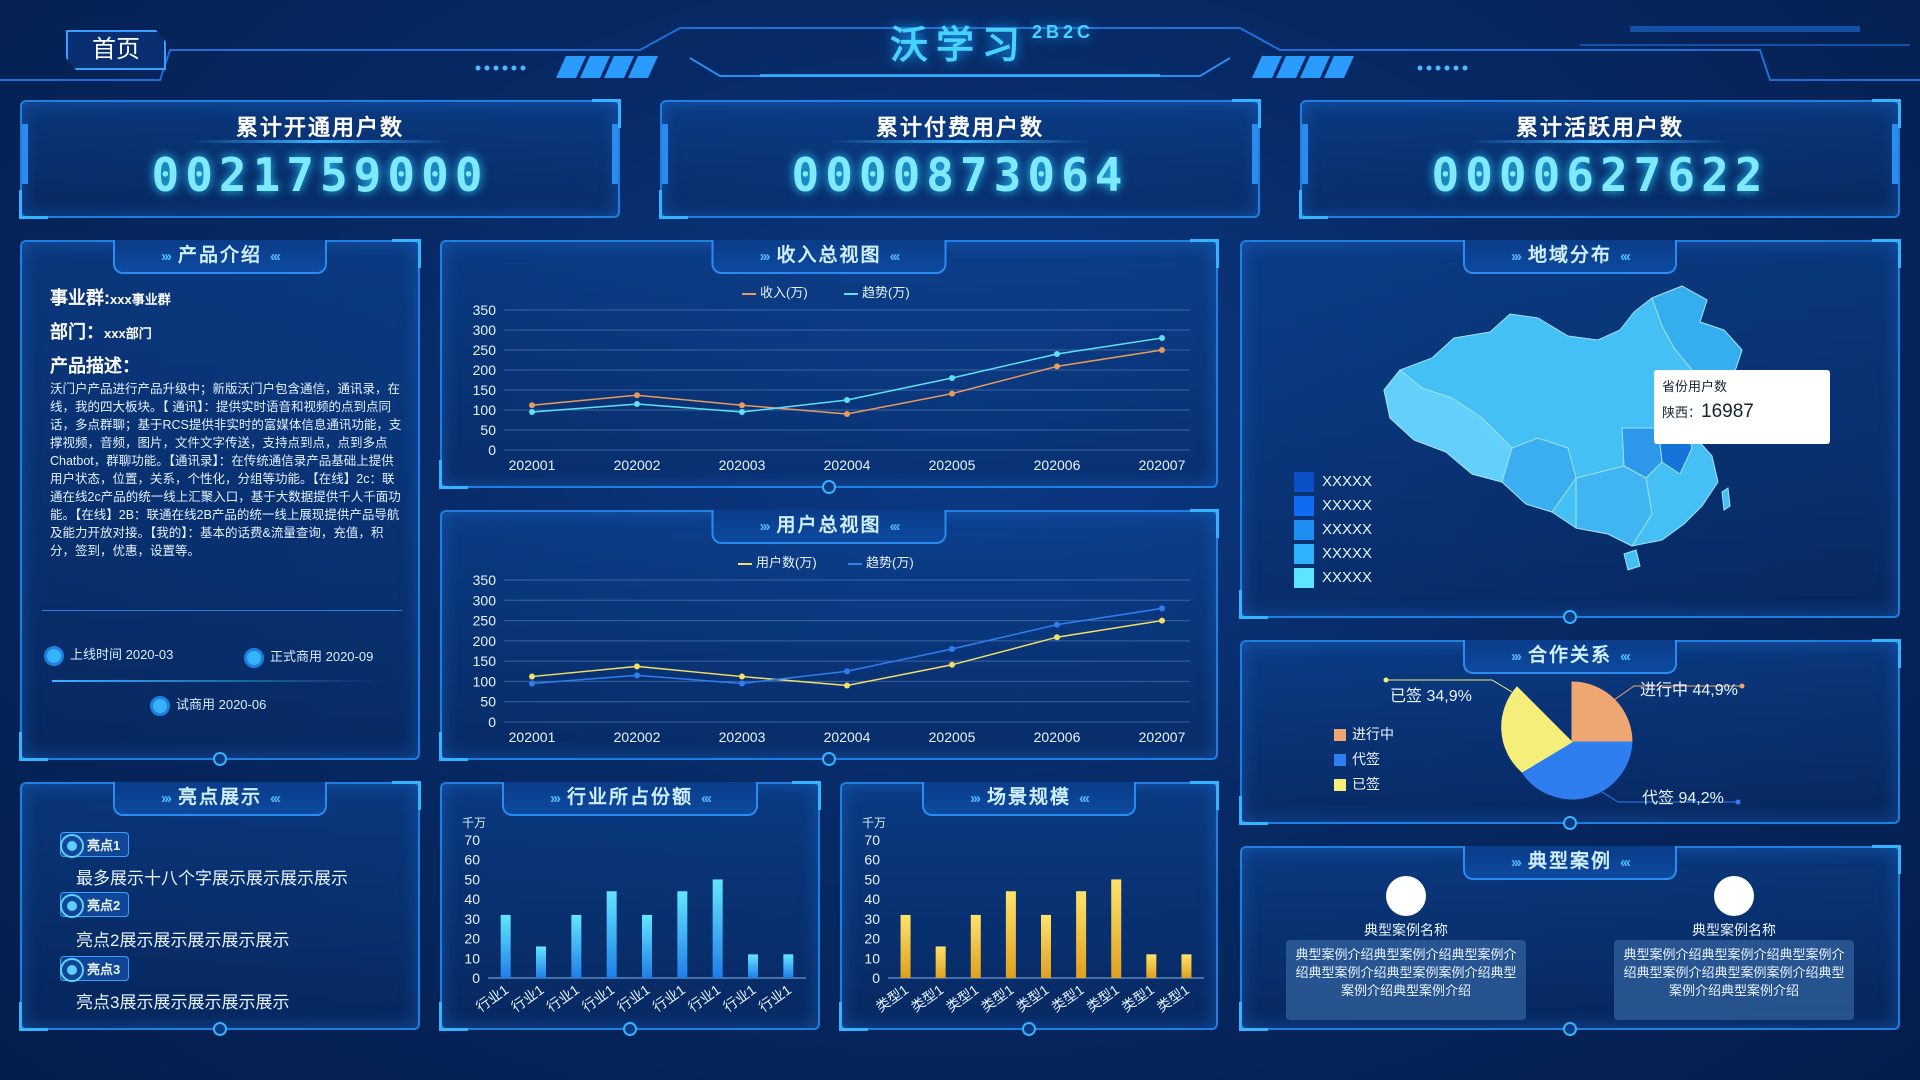 The width and height of the screenshot is (1920, 1080). Describe the element at coordinates (1570, 657) in the screenshot. I see `panel-title: ››› 合作关系 ‹‹‹` at that location.